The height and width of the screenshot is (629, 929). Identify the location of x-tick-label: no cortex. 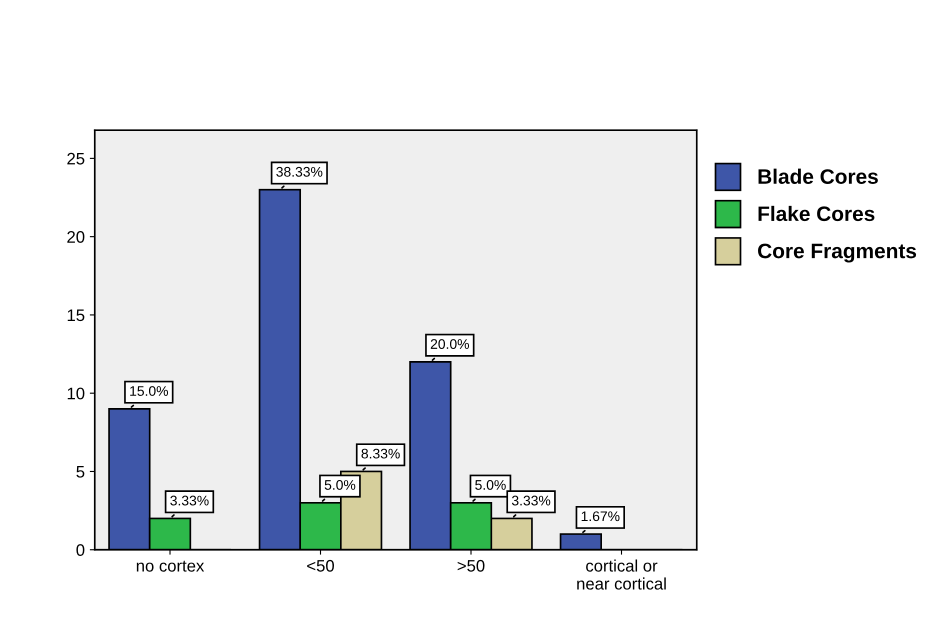
(170, 566).